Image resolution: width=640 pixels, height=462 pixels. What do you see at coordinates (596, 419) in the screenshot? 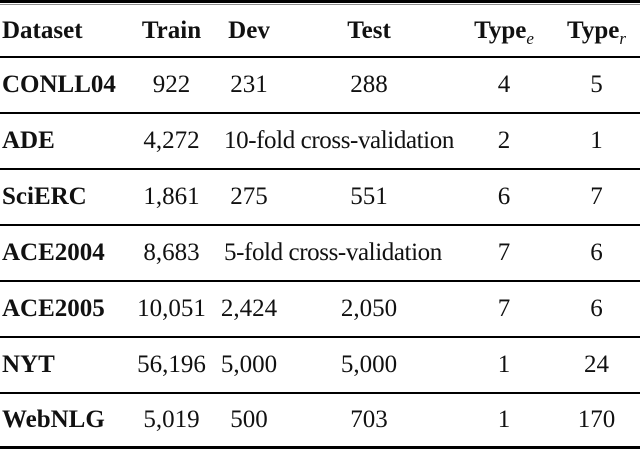
I see `cell-type-r: 170` at bounding box center [596, 419].